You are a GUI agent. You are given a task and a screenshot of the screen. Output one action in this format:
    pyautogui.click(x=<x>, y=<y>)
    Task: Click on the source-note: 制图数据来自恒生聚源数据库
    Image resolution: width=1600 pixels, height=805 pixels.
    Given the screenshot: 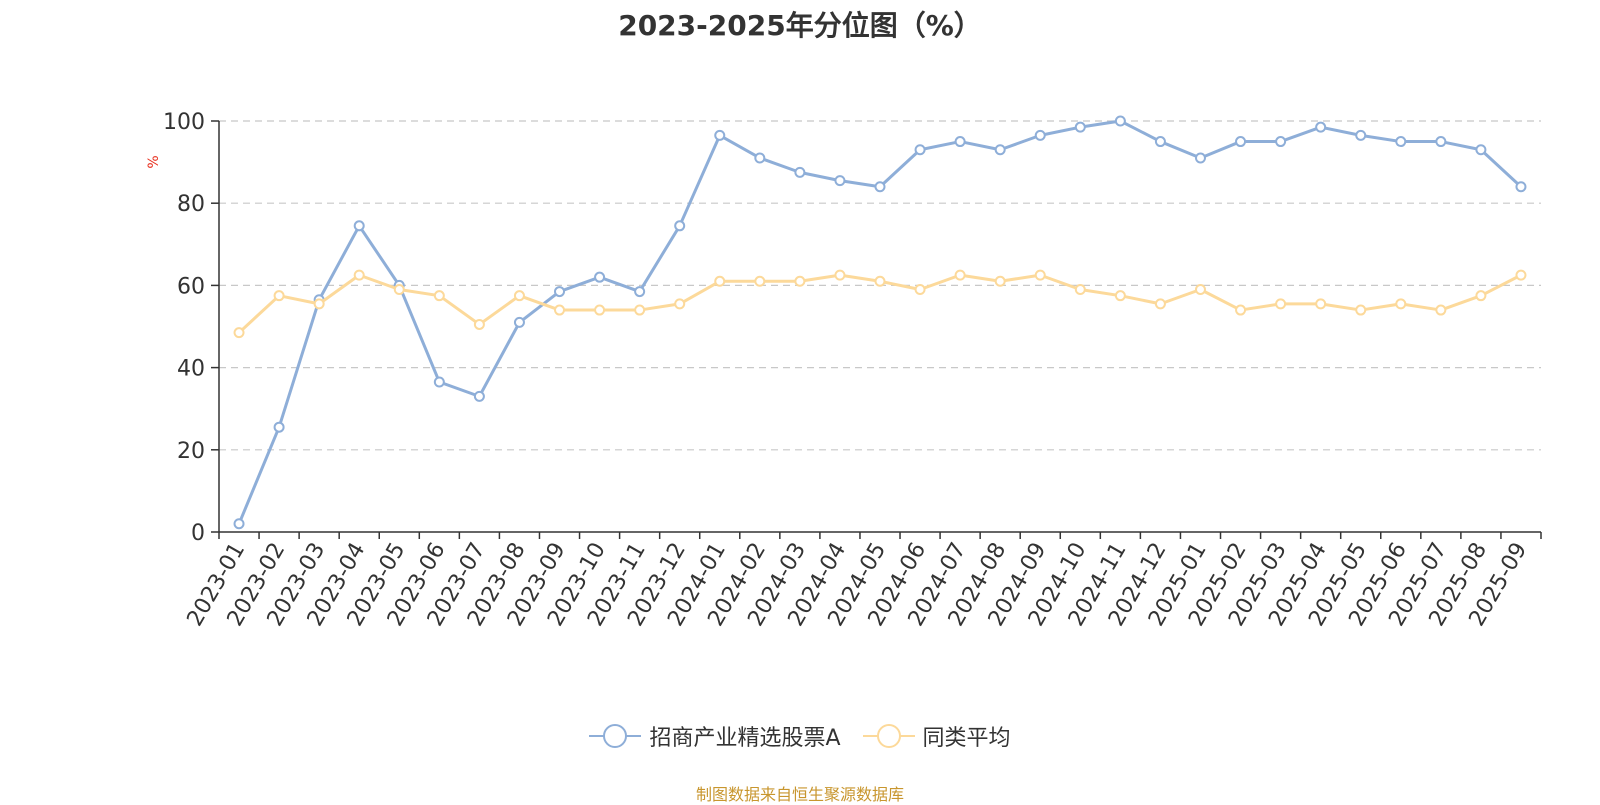 What is the action you would take?
    pyautogui.click(x=799, y=794)
    